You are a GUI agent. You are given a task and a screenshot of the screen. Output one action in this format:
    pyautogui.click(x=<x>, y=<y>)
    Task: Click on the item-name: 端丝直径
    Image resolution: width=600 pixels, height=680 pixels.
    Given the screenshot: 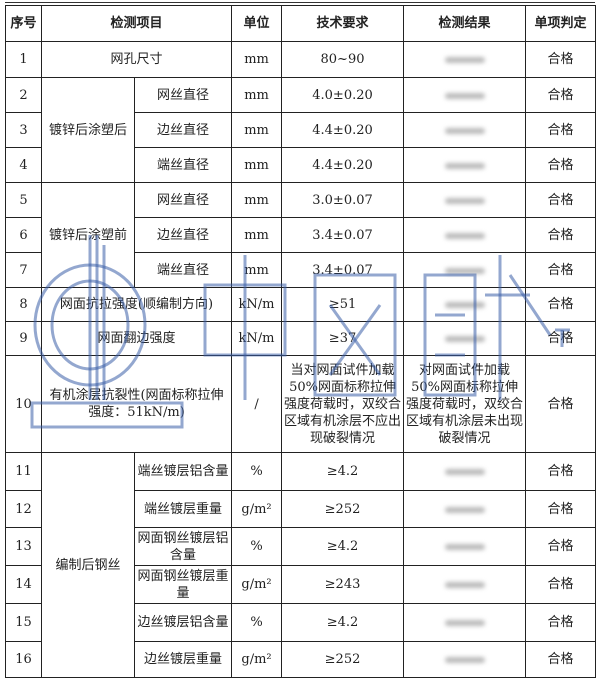 What is the action you would take?
    pyautogui.click(x=183, y=165)
    